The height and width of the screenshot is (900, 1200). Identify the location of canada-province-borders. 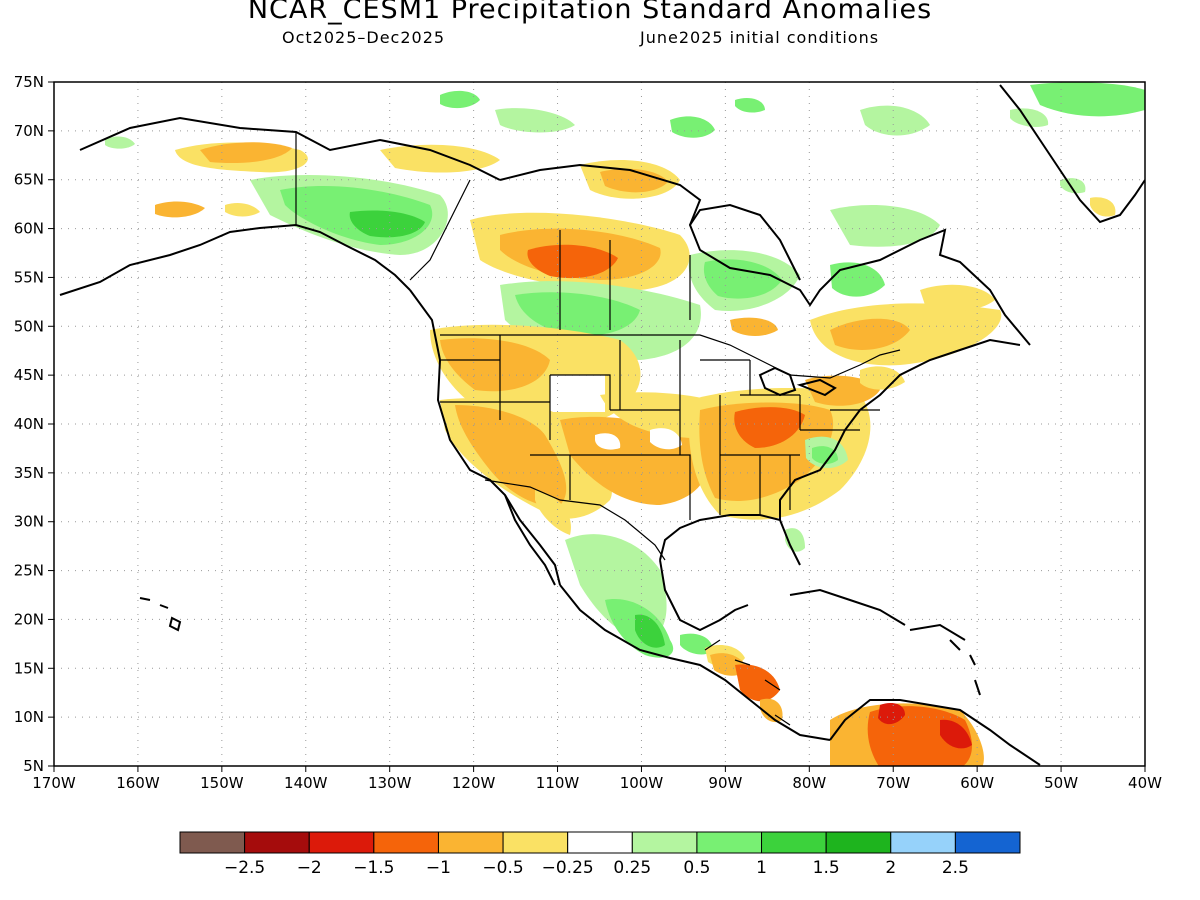
(550, 254).